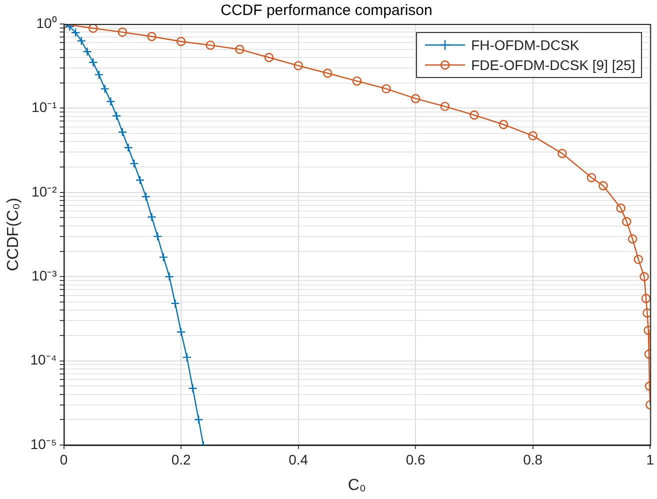 This screenshot has width=657, height=499. What do you see at coordinates (13, 235) in the screenshot?
I see `y-axis-title: CCDF(C₀)` at bounding box center [13, 235].